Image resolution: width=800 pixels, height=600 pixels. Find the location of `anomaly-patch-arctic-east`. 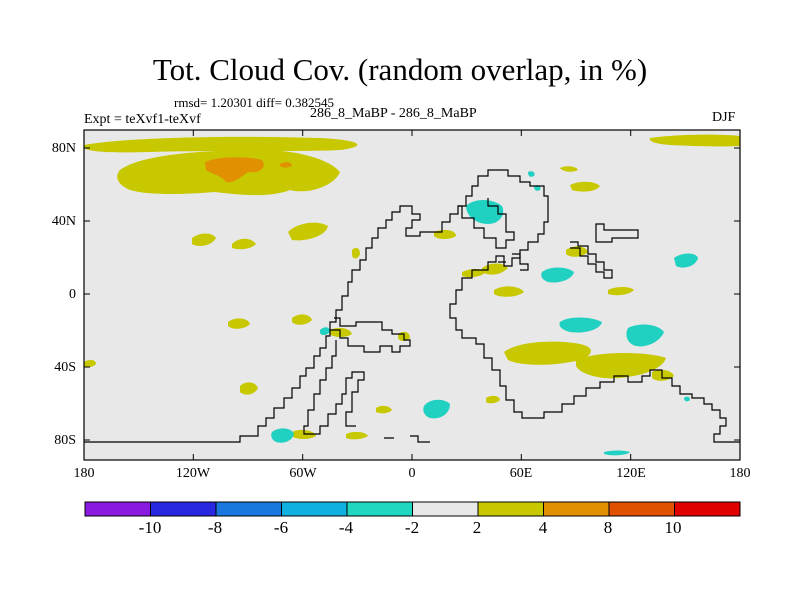

anomaly-patch-arctic-east is located at coordinates (694, 140).